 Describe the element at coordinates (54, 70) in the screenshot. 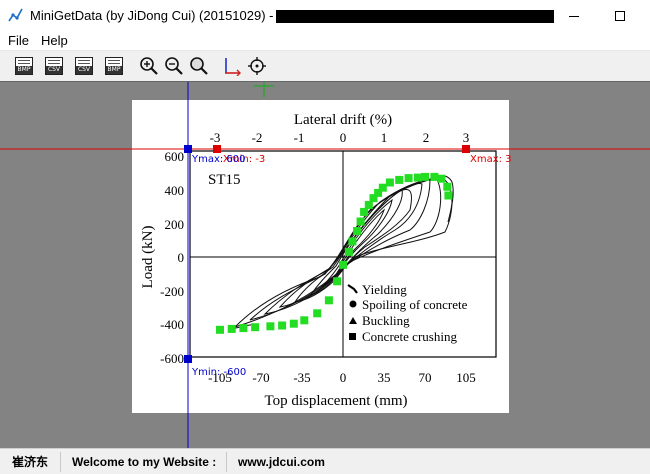

I see `open-csv-label: CSV` at that location.